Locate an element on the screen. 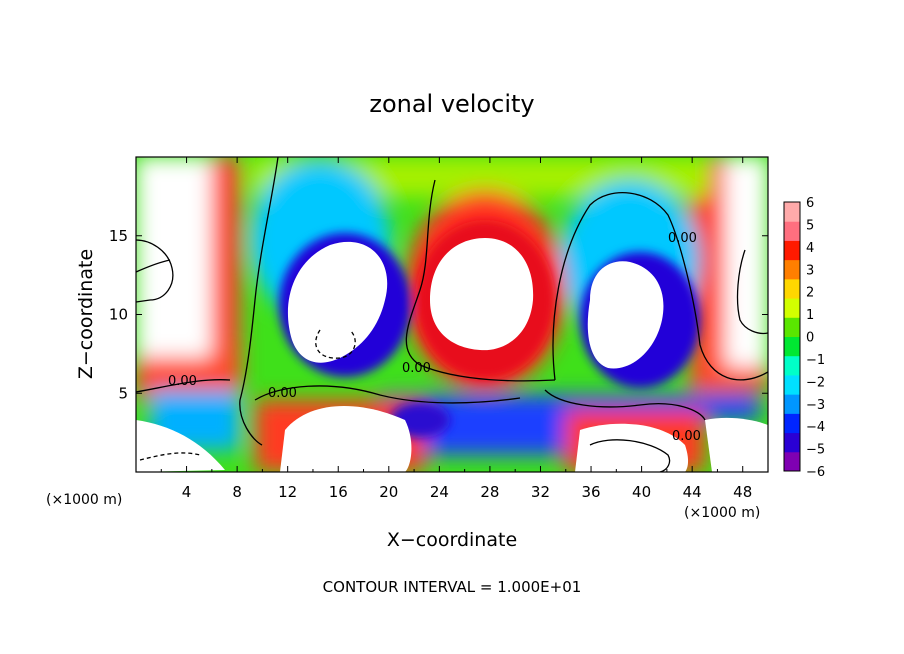  colorbar-tick-label: 0 is located at coordinates (810, 338).